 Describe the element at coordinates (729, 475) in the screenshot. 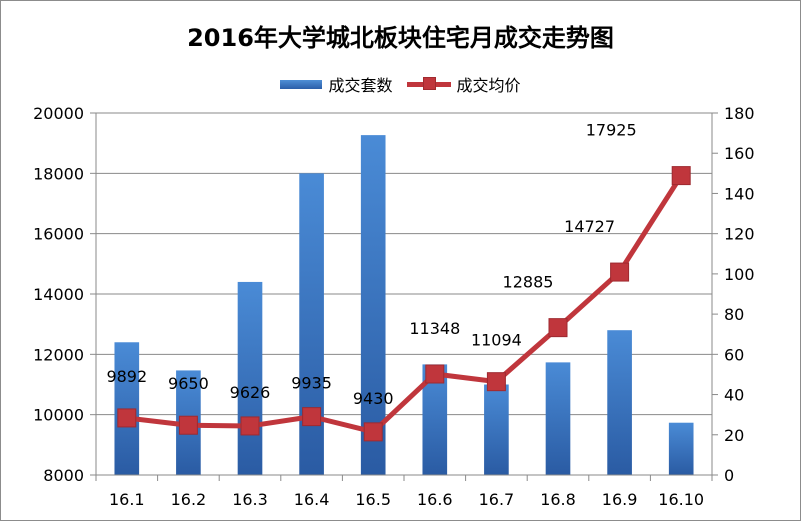

I see `y-right-tick-label: 0` at that location.